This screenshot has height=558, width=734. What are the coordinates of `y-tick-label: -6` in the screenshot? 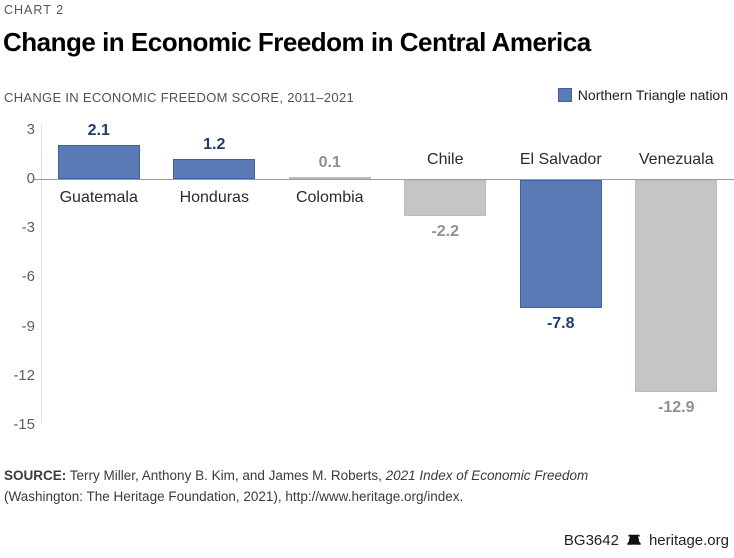 It's located at (28, 277).